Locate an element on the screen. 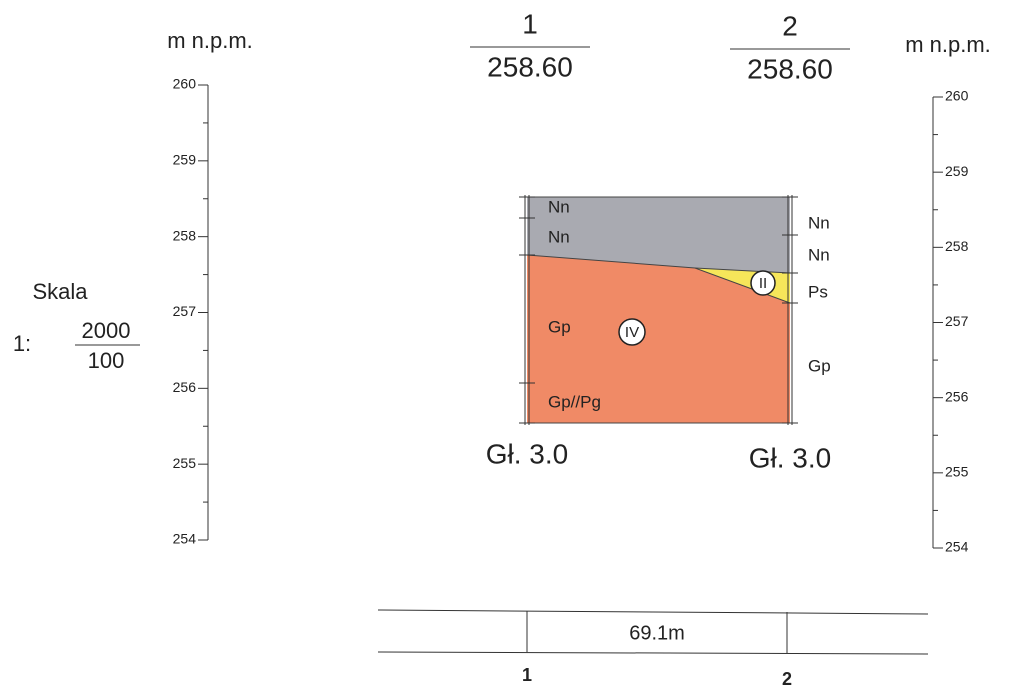 The image size is (1012, 689). layer-gp is located at coordinates (658, 339).